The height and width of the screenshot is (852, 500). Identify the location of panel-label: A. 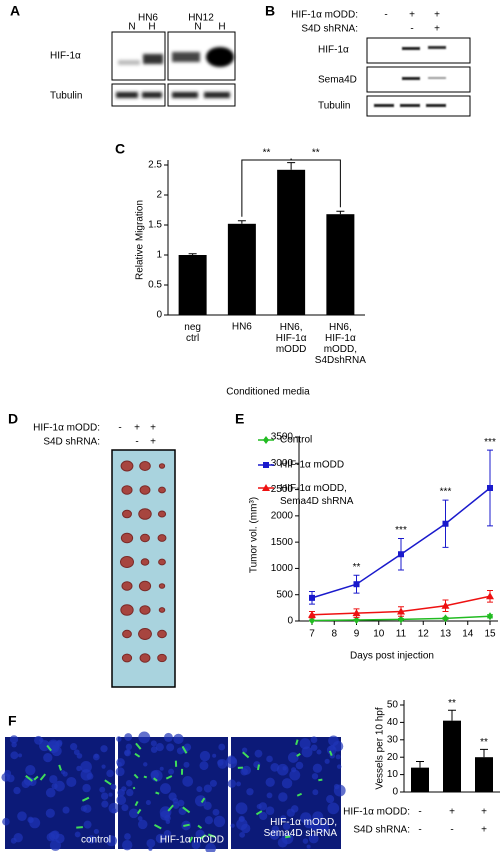
(15, 11).